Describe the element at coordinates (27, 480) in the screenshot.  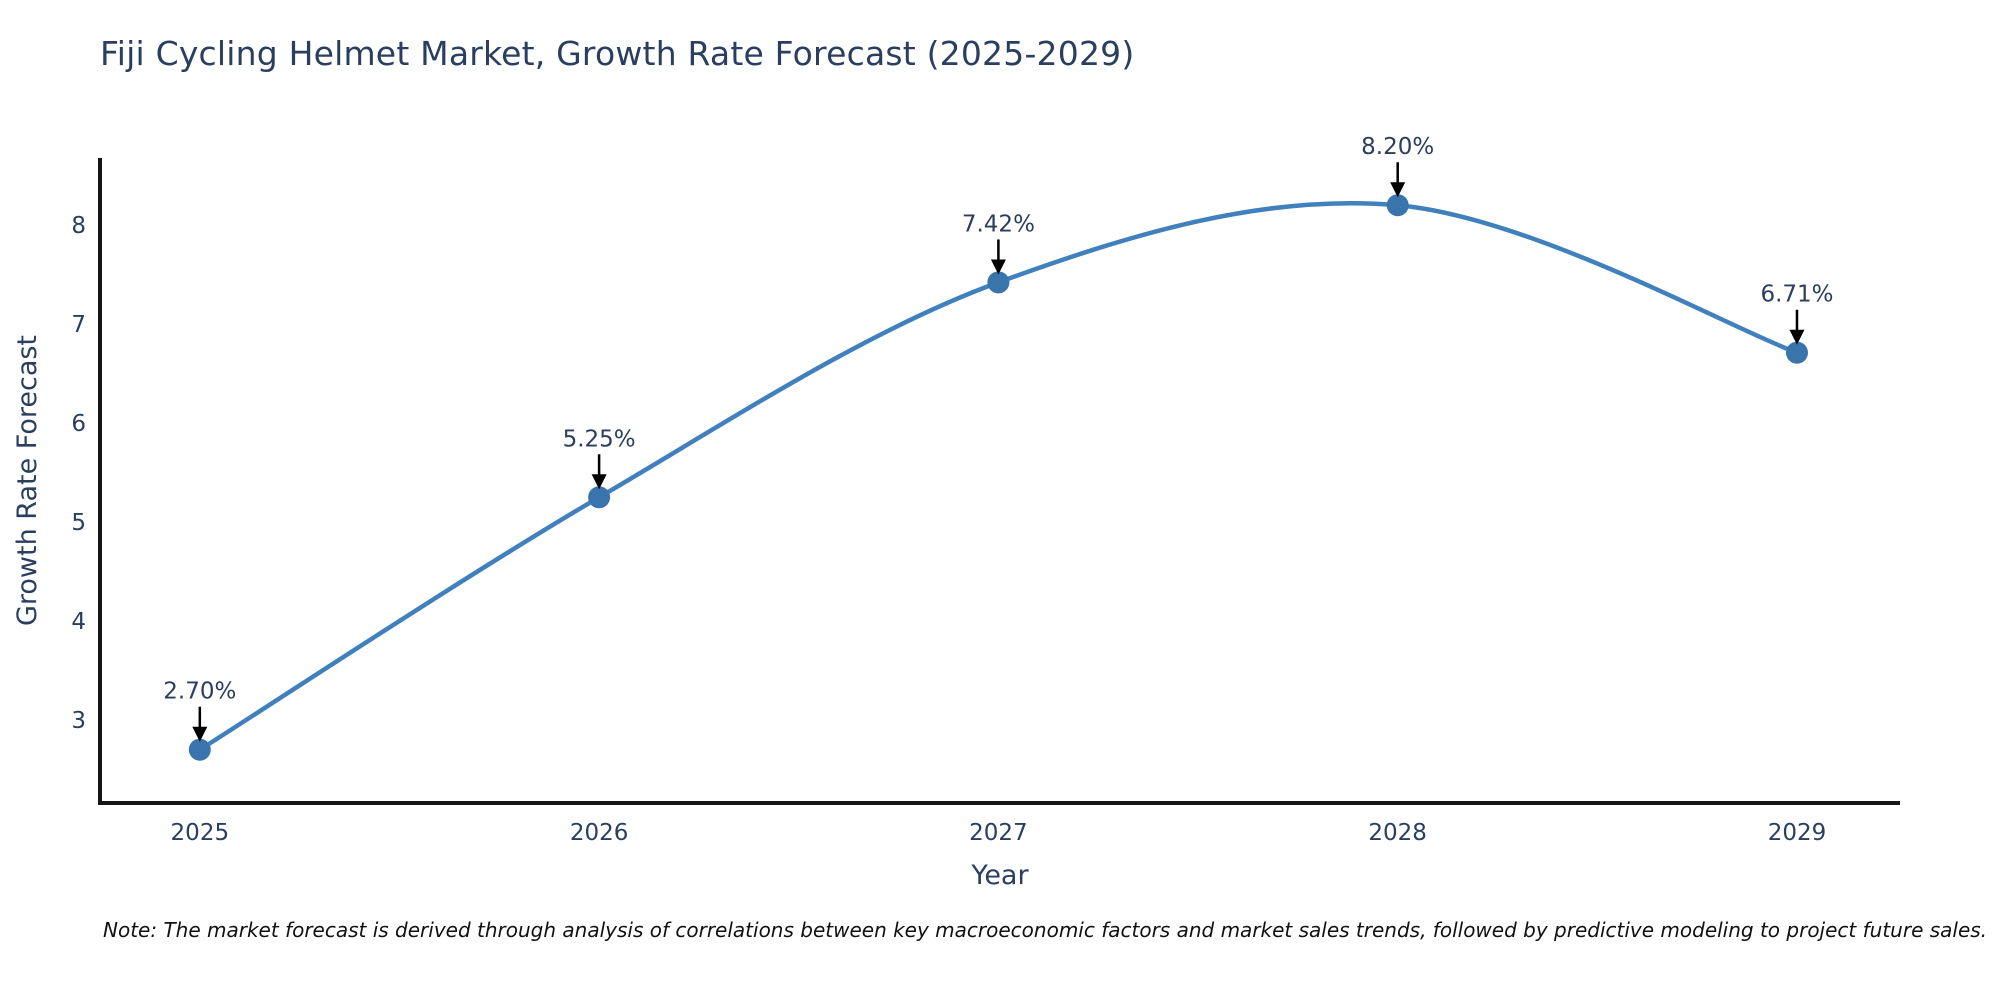
I see `y-axis-title: Growth Rate Forecast` at that location.